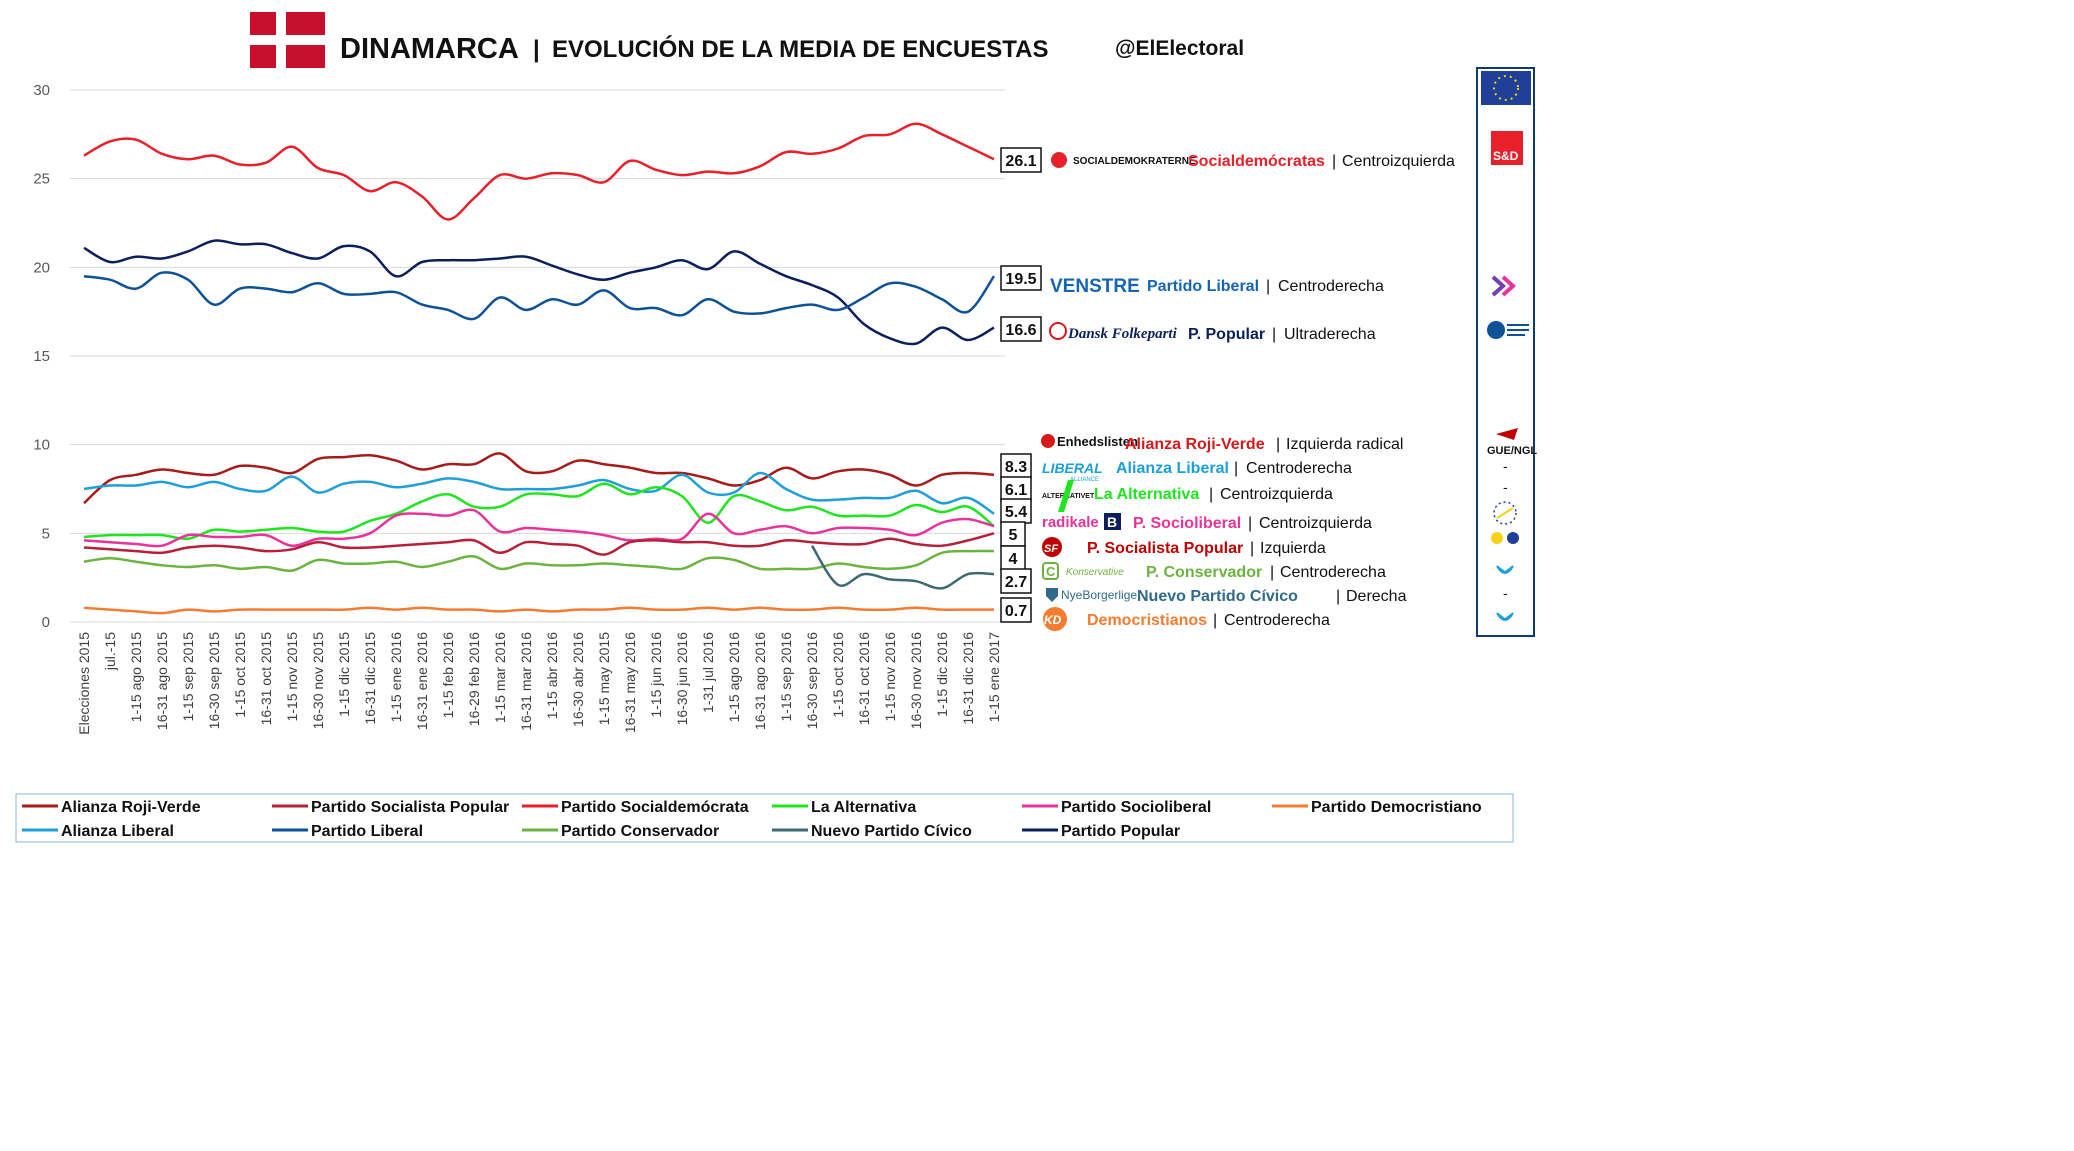  Describe the element at coordinates (1066, 496) in the screenshot. I see `alternativet-mark-icon` at that location.